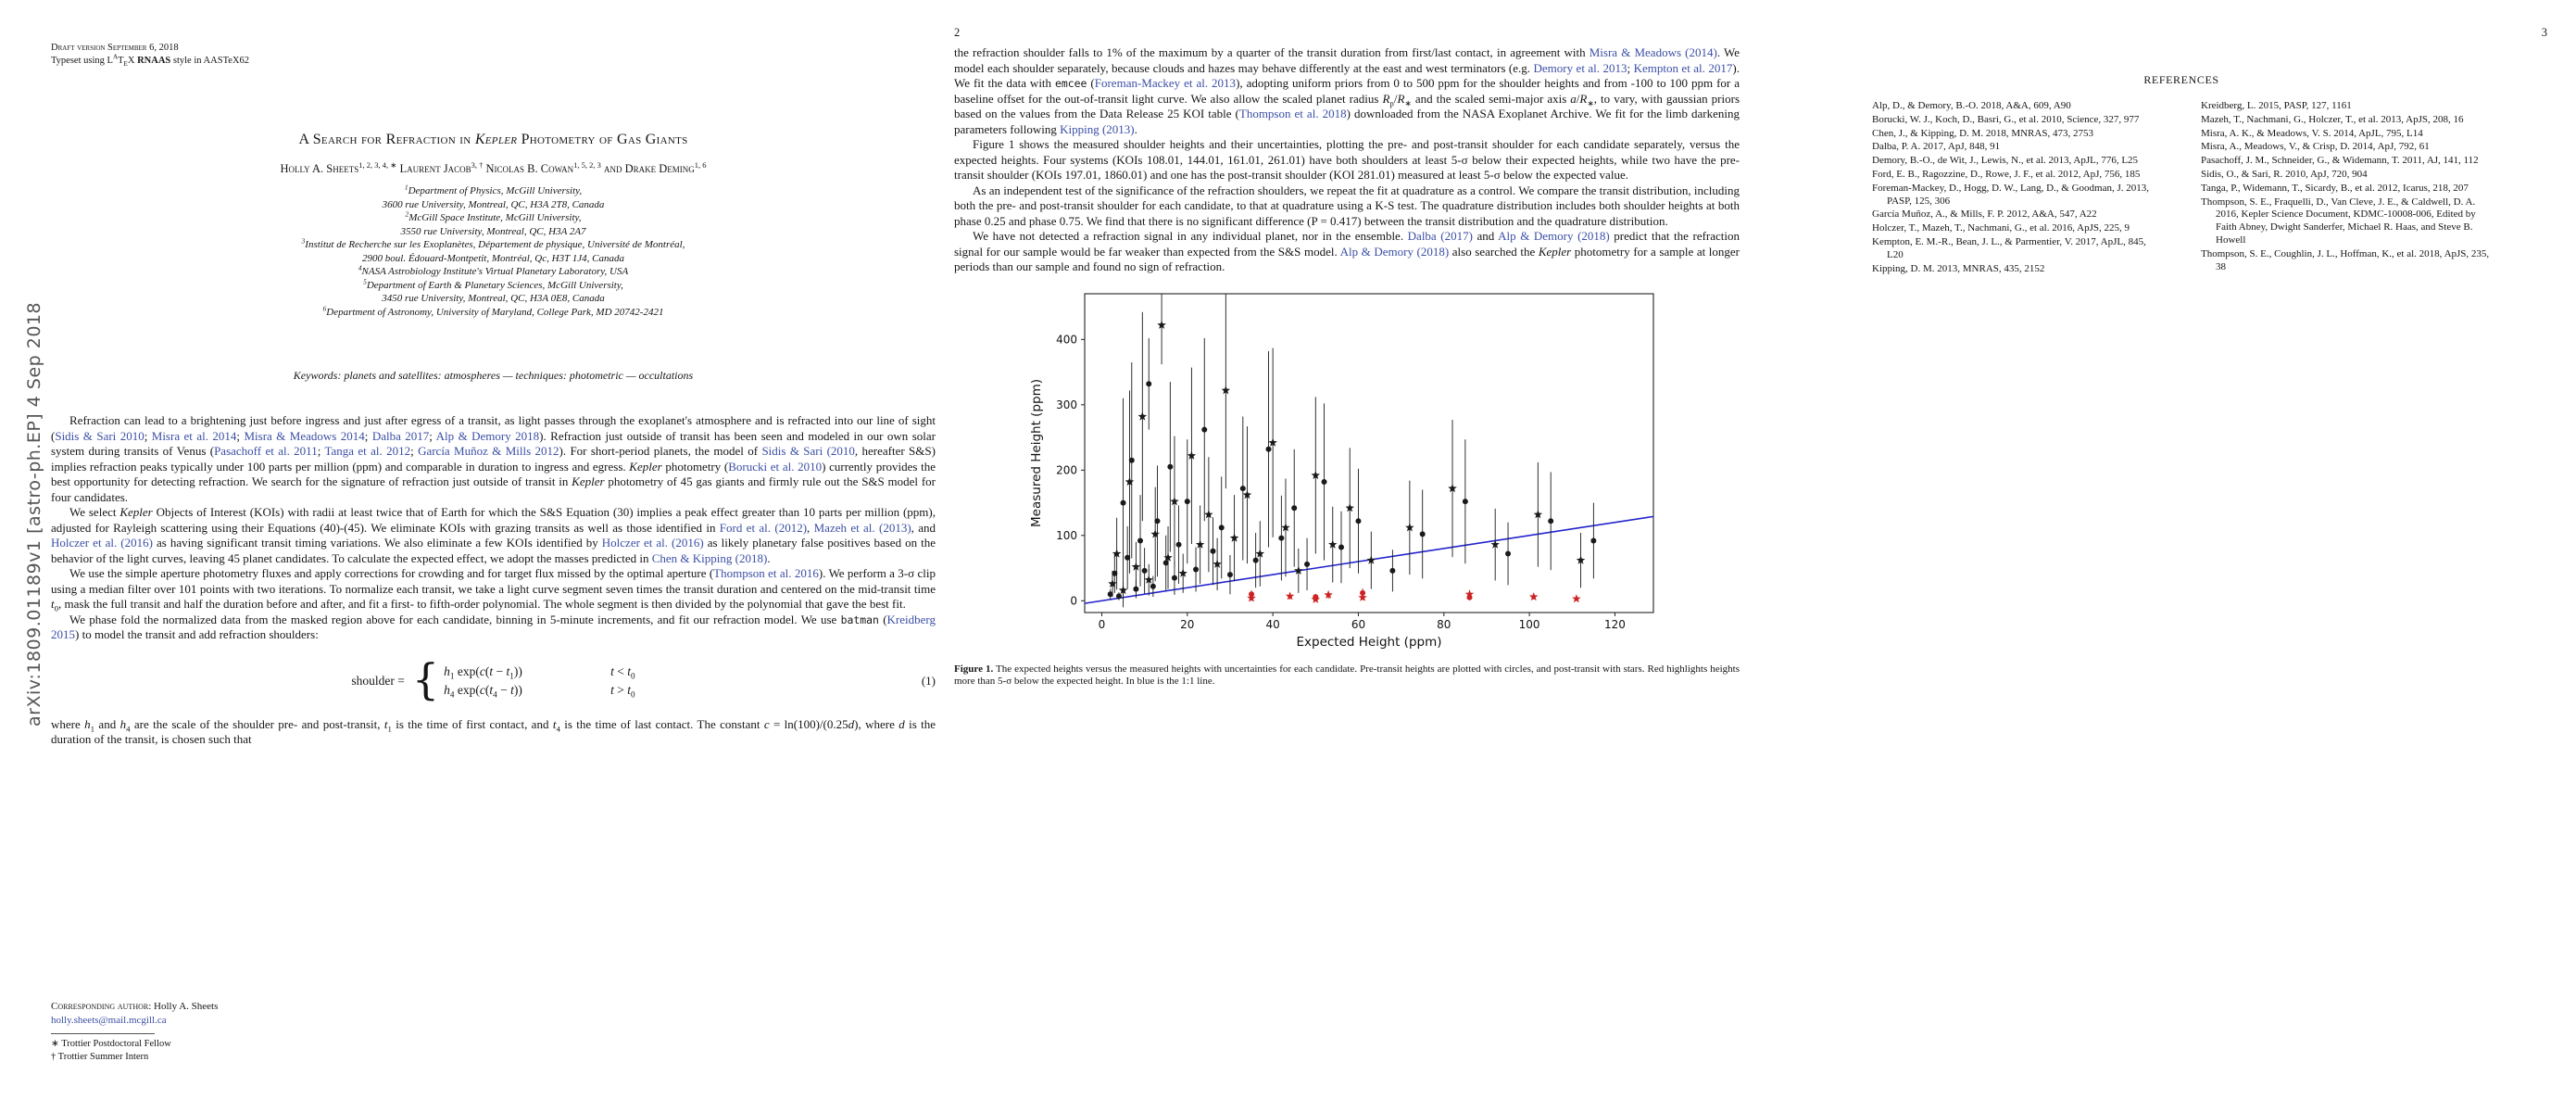 The width and height of the screenshot is (2576, 1112). I want to click on equation-case2-expression: h4 exp(c(t4 − t)), so click(483, 691).